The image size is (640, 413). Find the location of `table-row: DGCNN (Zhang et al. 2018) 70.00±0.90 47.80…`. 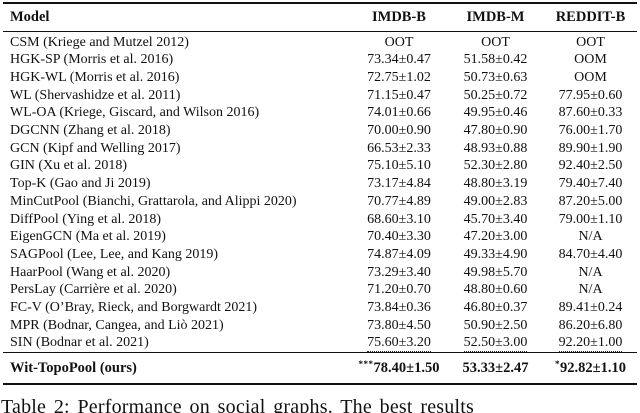

table-row: DGCNN (Zhang et al. 2018) 70.00±0.90 47.80… is located at coordinates (320, 131).